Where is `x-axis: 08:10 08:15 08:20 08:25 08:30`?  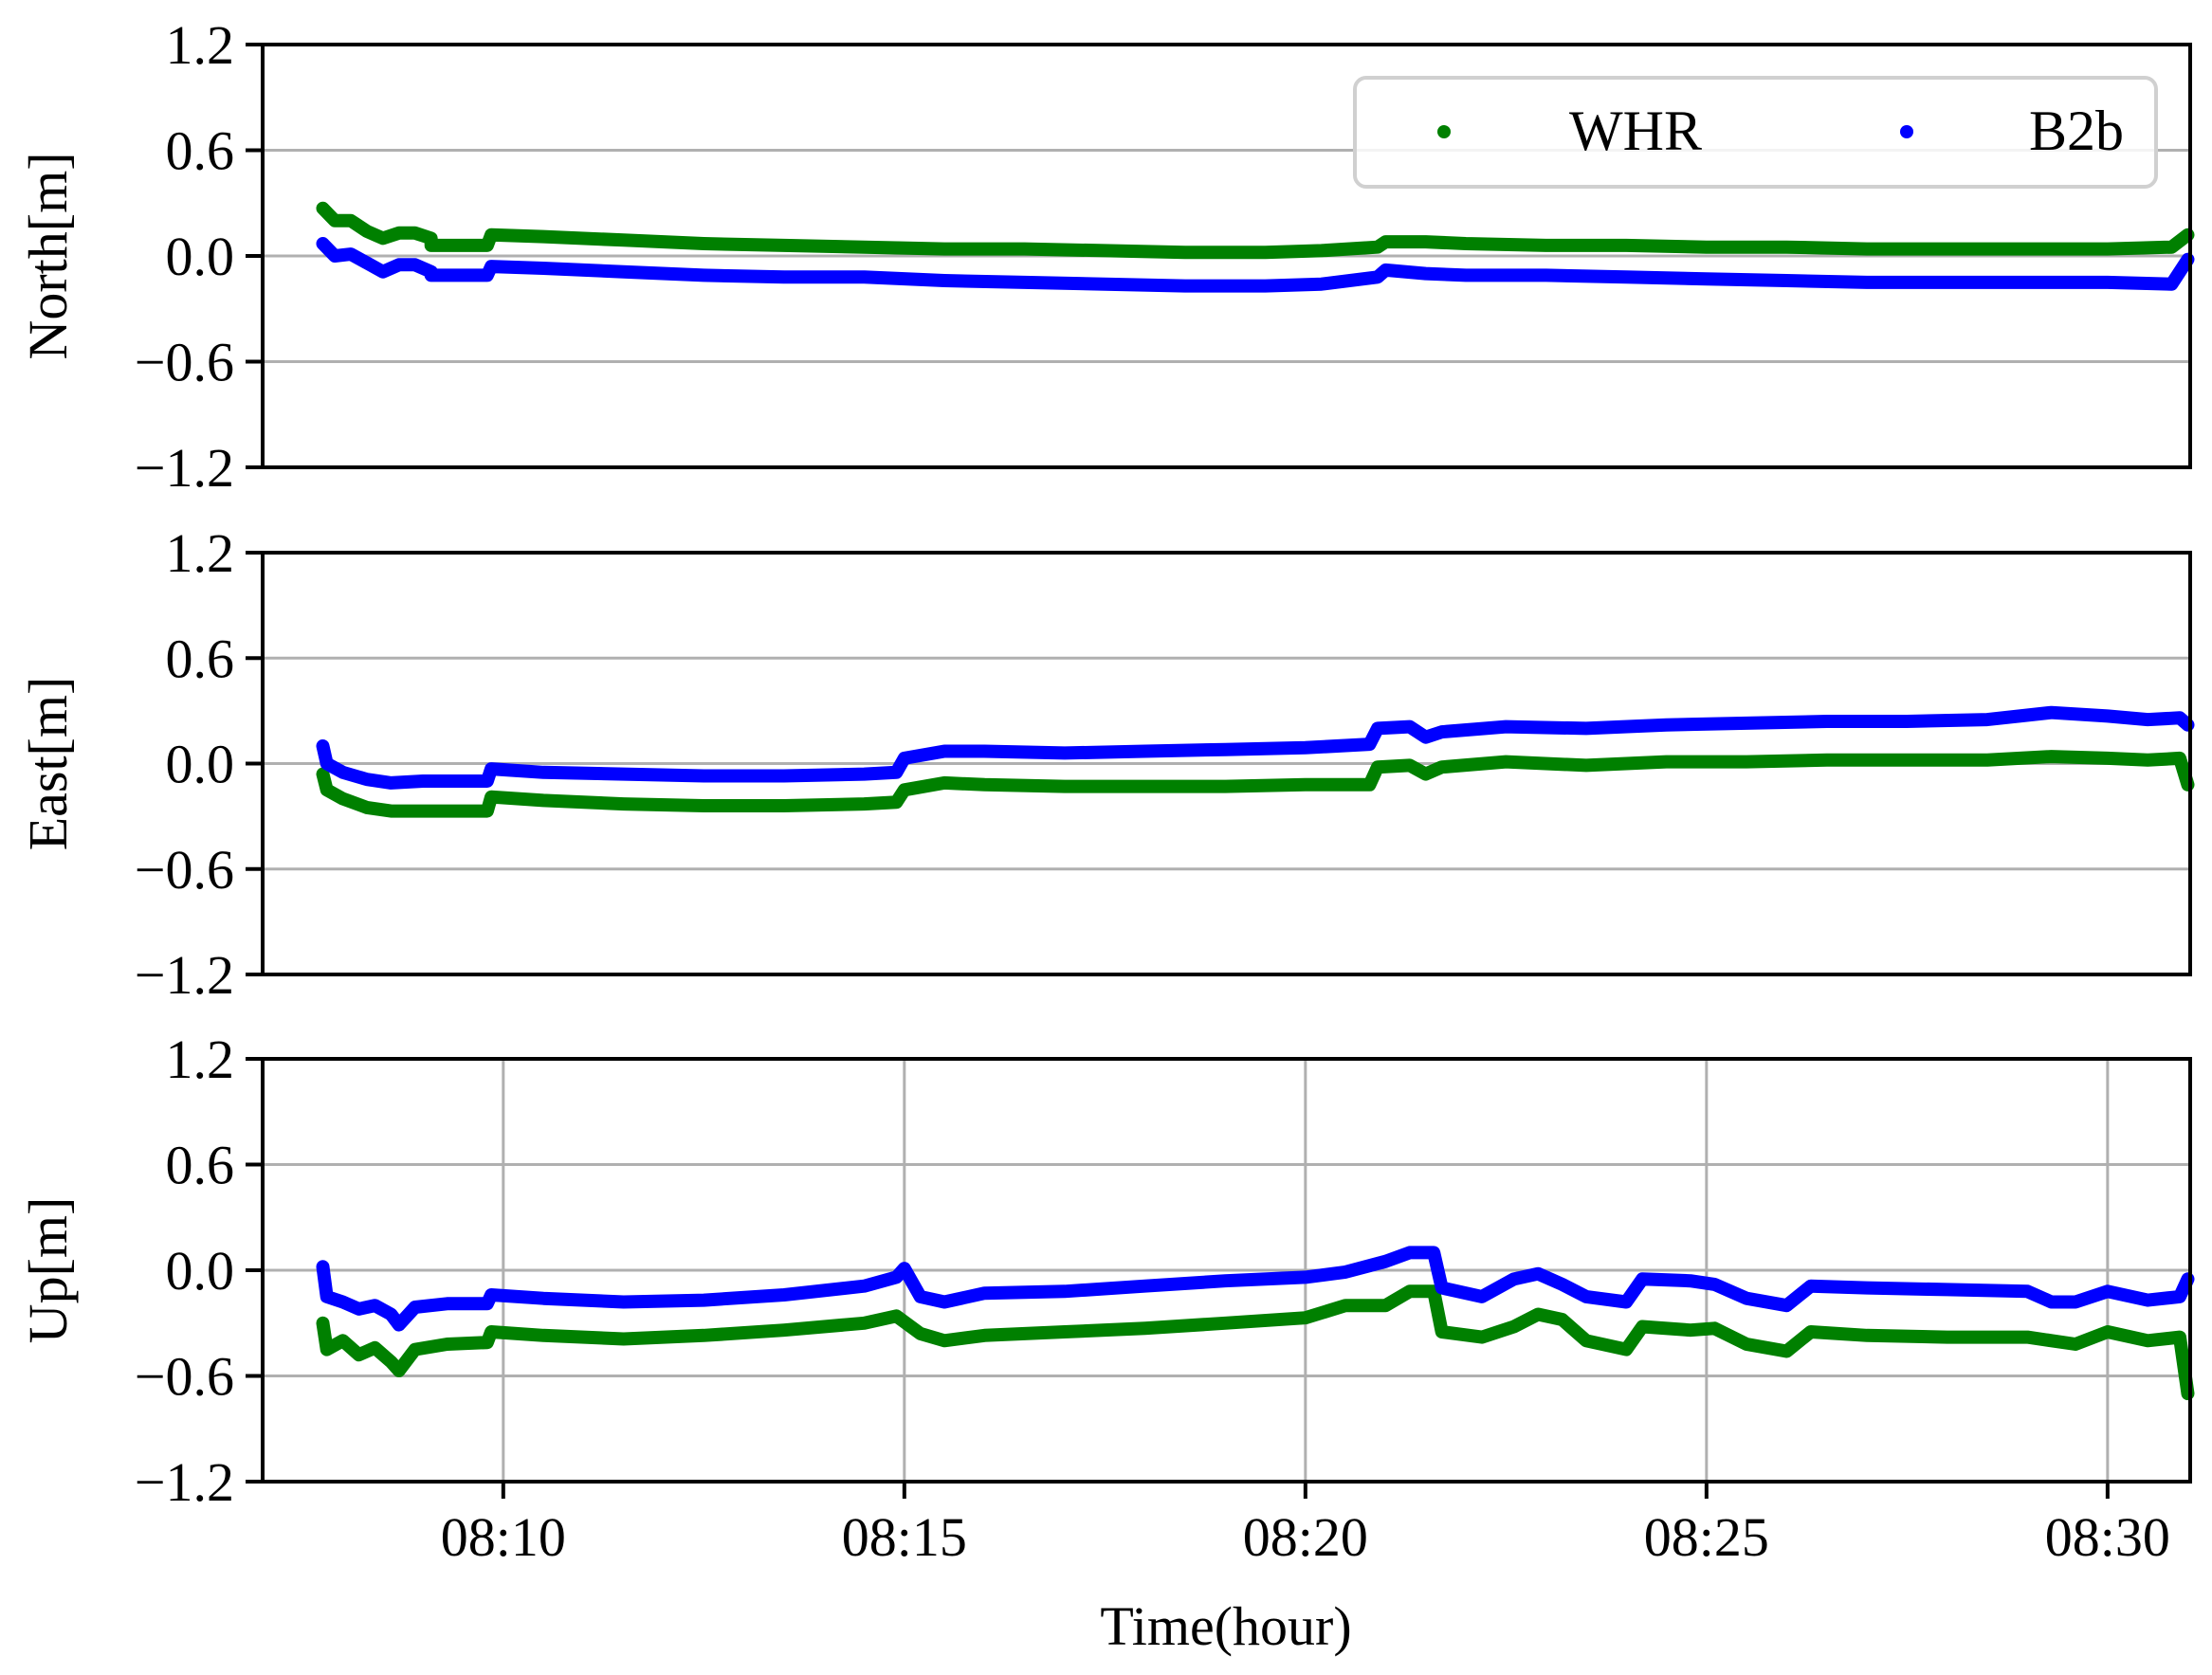 x-axis: 08:10 08:15 08:20 08:25 08:30 is located at coordinates (1305, 1525).